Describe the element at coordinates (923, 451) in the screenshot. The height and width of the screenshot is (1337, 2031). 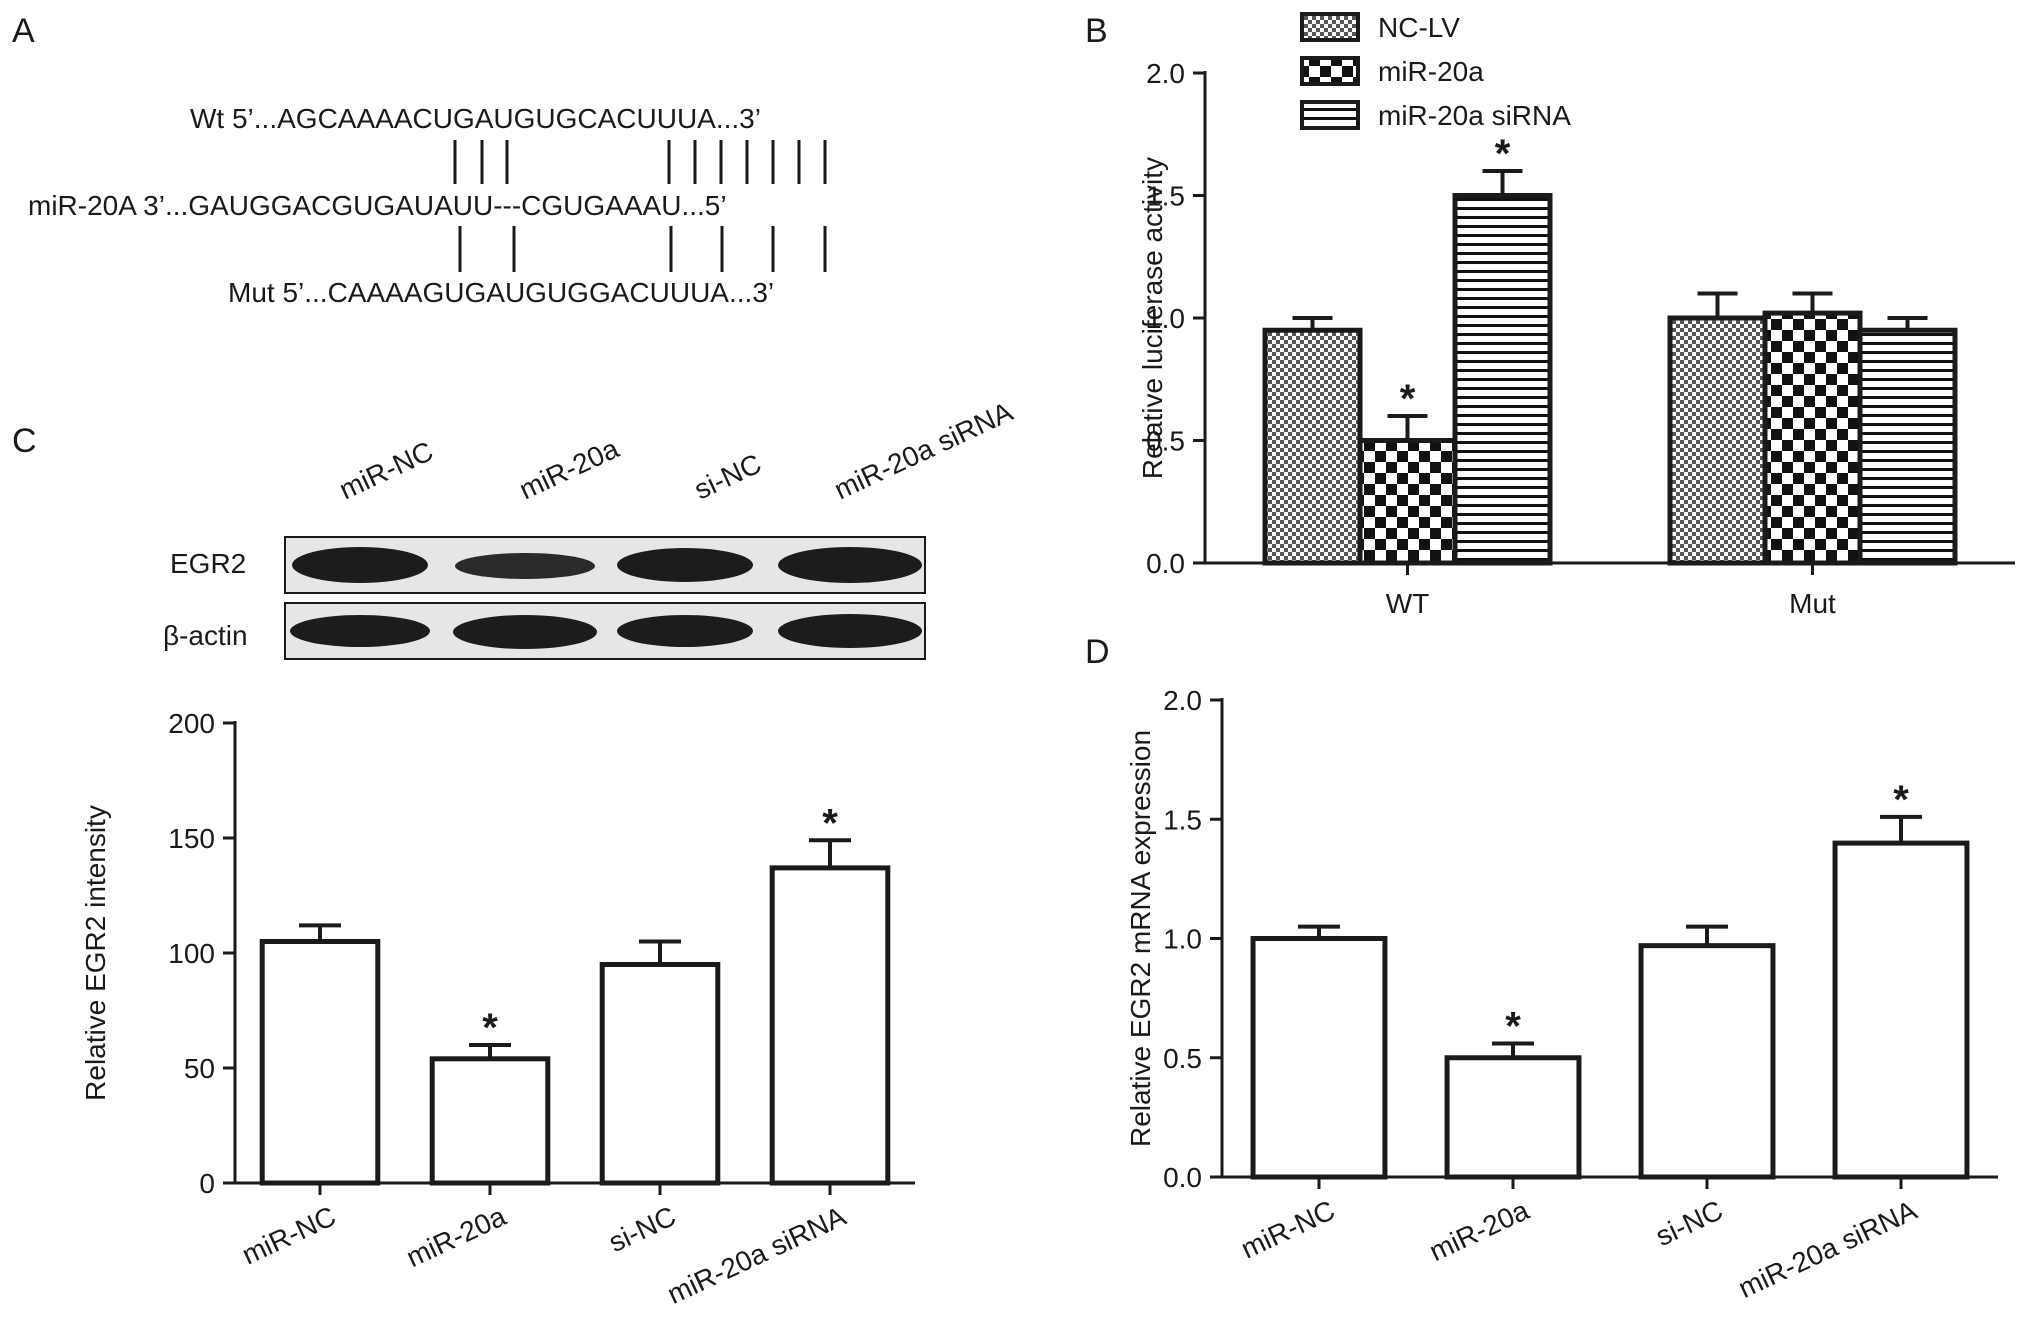
I see `blot-lane-label: miR-20a siRNA` at that location.